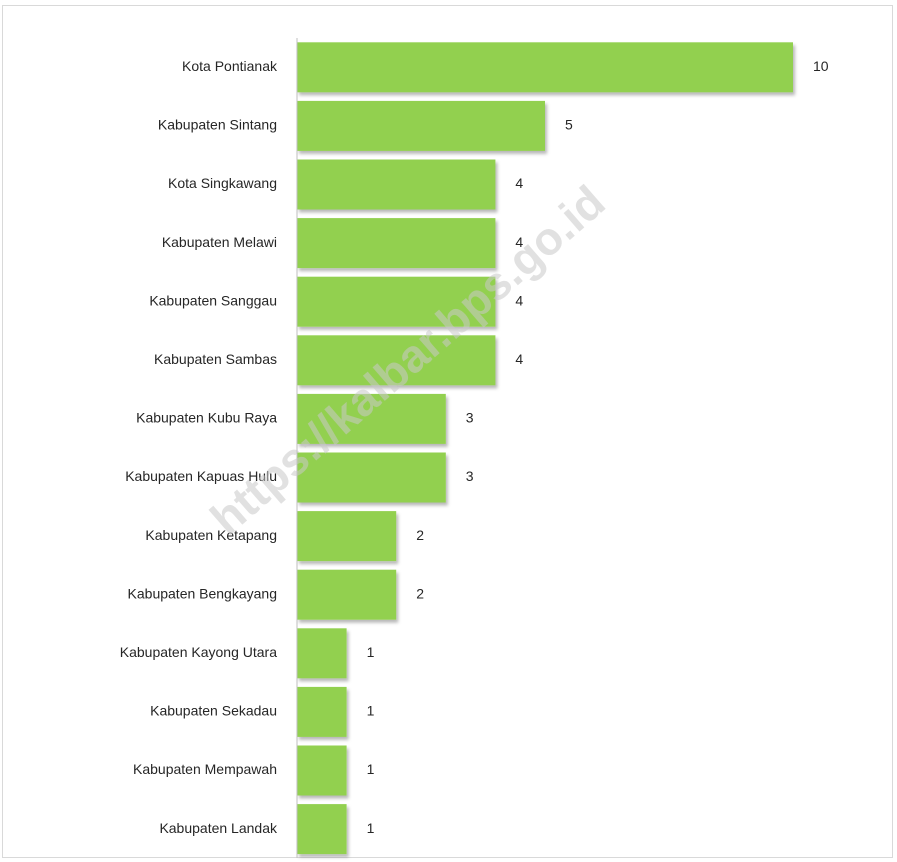 This screenshot has height=862, width=897. Describe the element at coordinates (217, 125) in the screenshot. I see `category-label: Kabupaten Sintang` at that location.